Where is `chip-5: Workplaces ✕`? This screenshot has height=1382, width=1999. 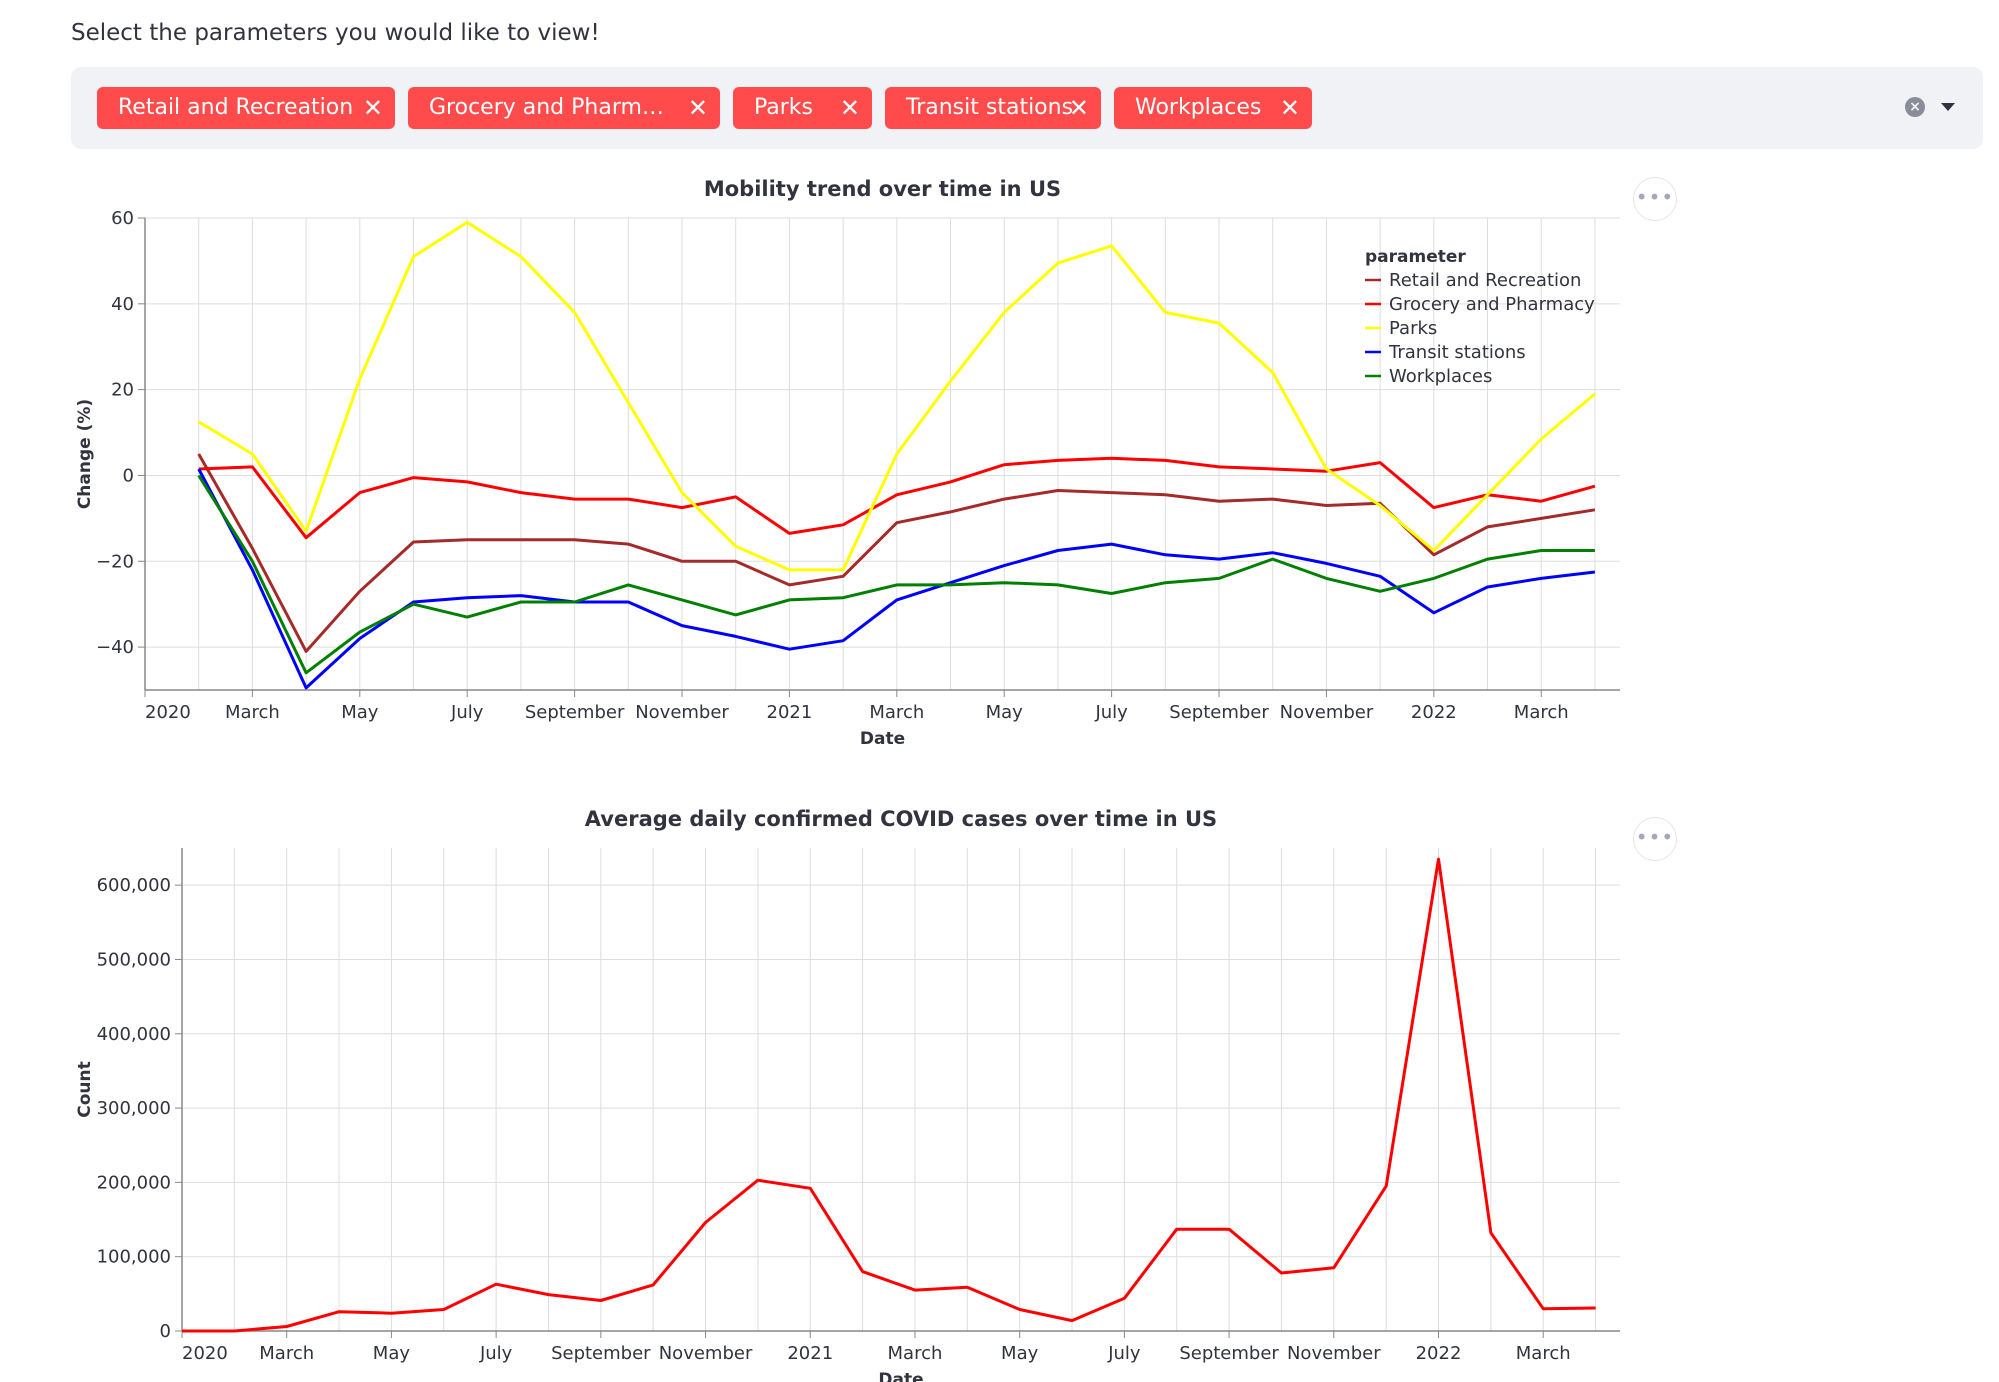 chip-5: Workplaces ✕ is located at coordinates (1213, 108).